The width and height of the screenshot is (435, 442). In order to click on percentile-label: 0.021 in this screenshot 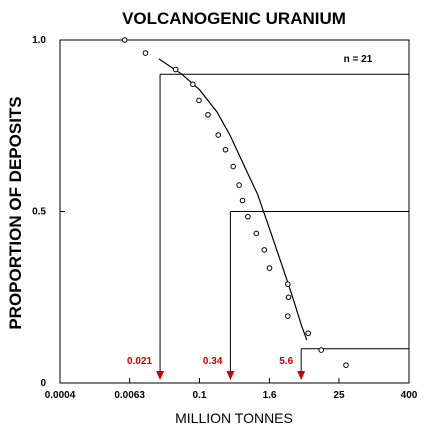, I will do `click(139, 361)`.